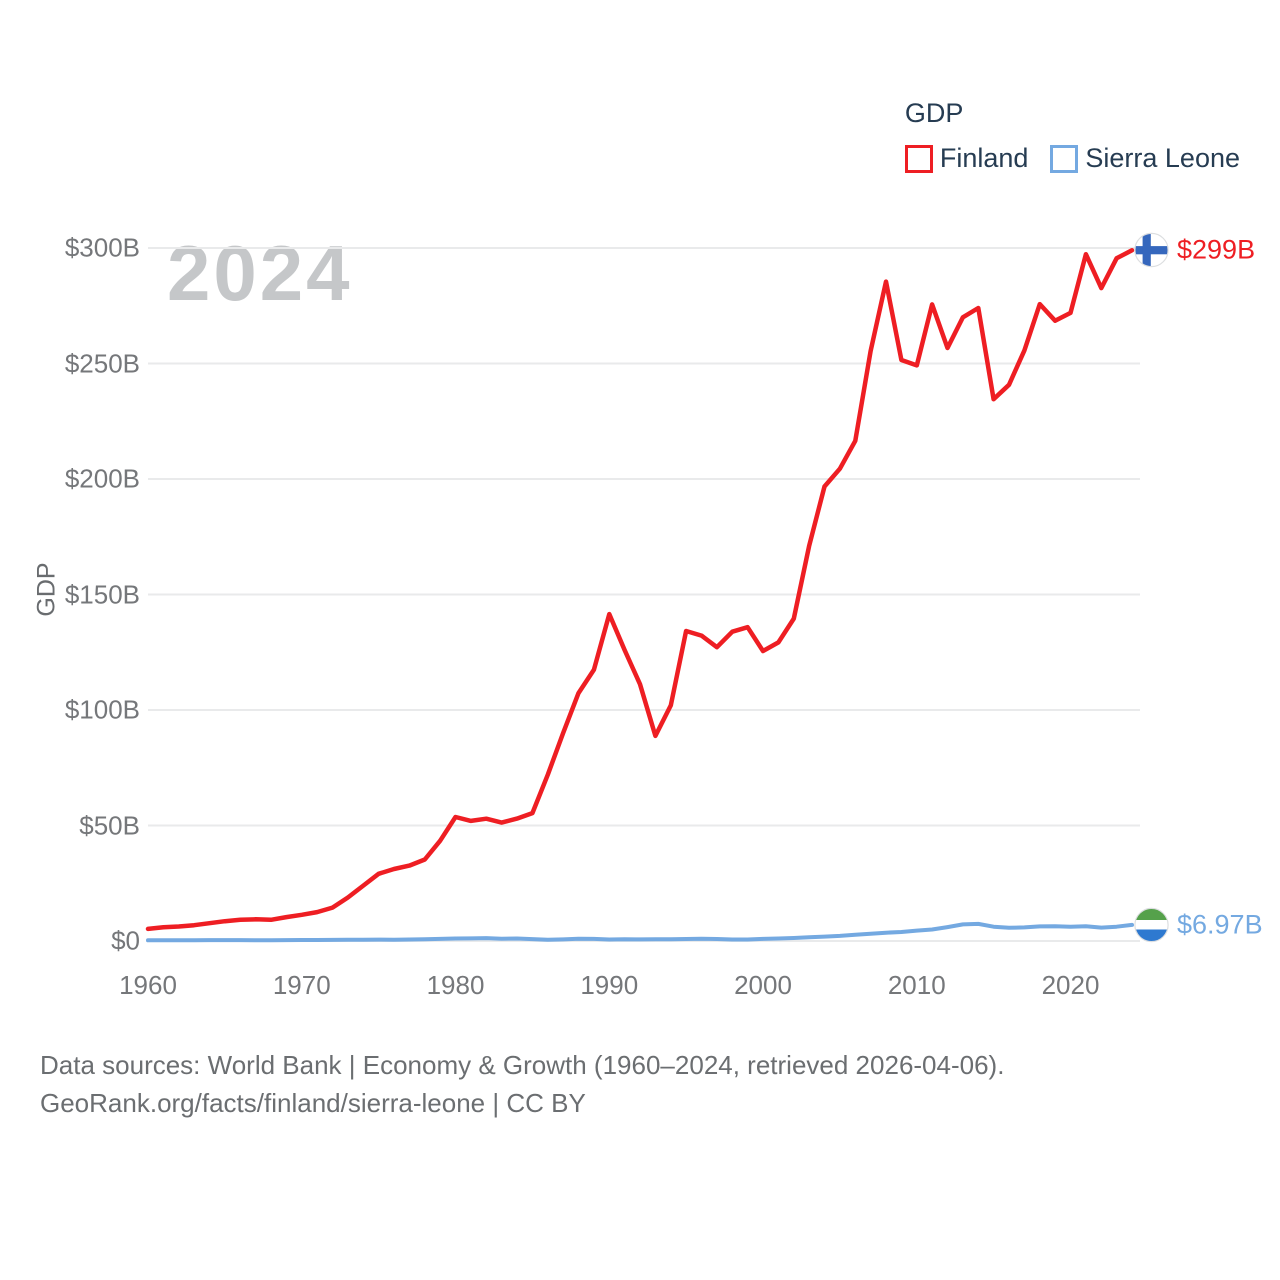 The image size is (1280, 1280). I want to click on y-axis-title: GDP, so click(46, 589).